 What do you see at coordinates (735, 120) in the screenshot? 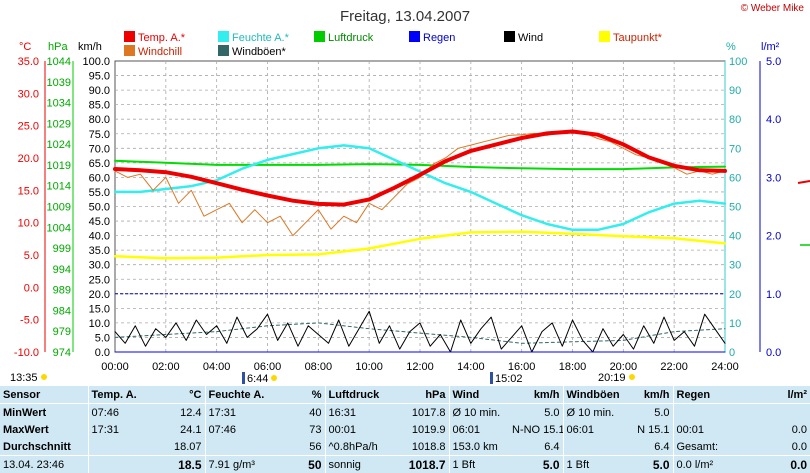
I see `humidity-tick-label: 80` at bounding box center [735, 120].